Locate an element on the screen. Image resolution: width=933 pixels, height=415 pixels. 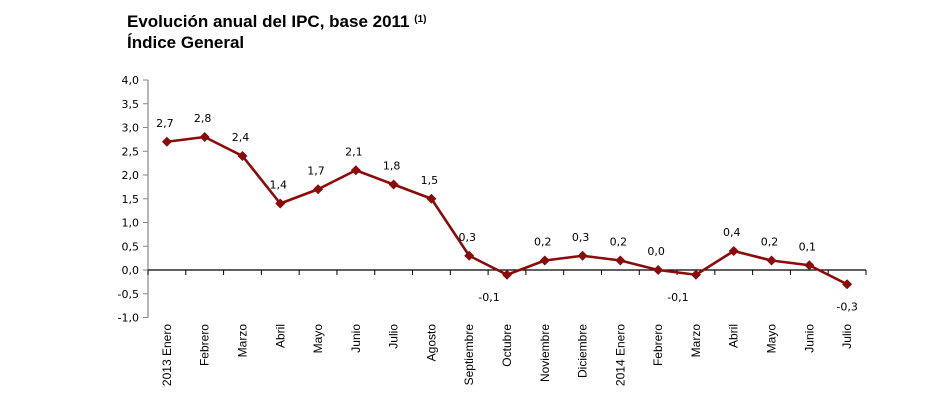
x-tick-label: Agosto is located at coordinates (431, 343).